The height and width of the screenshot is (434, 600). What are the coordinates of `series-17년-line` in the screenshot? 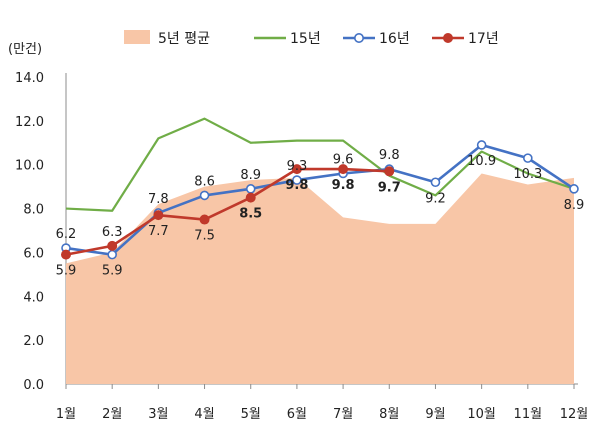 It's located at (227, 211).